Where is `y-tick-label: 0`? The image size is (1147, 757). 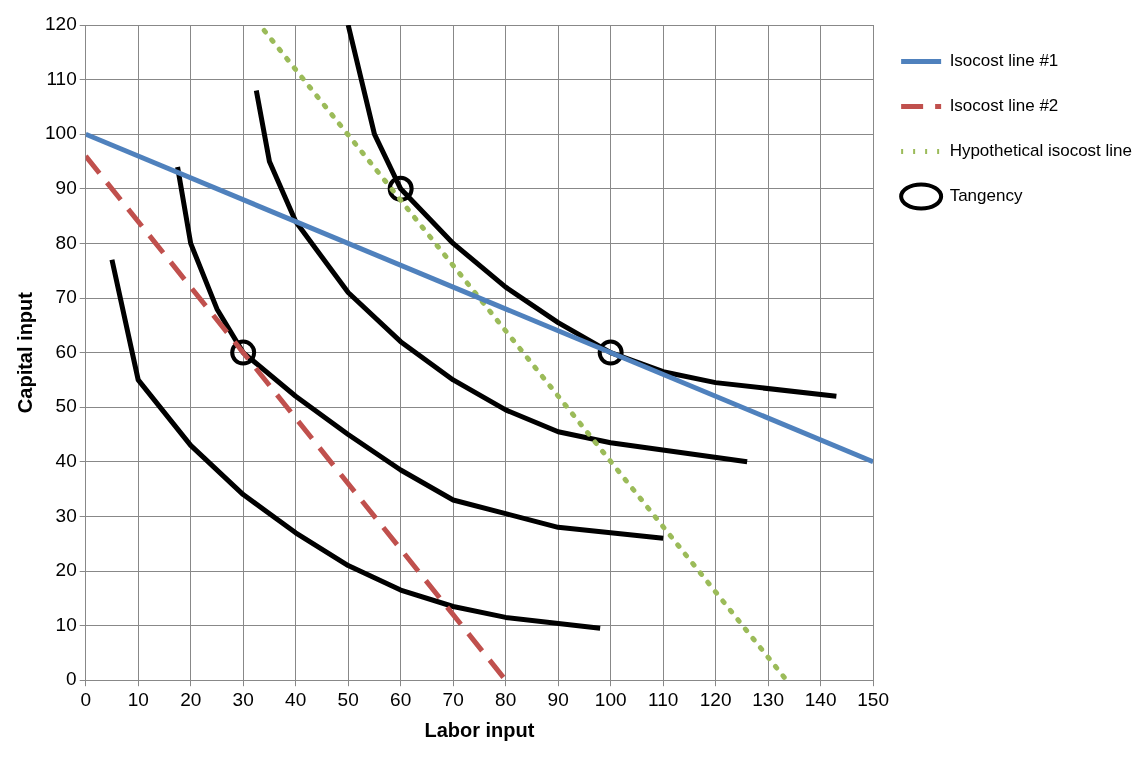
y-tick-label: 0 is located at coordinates (71, 679).